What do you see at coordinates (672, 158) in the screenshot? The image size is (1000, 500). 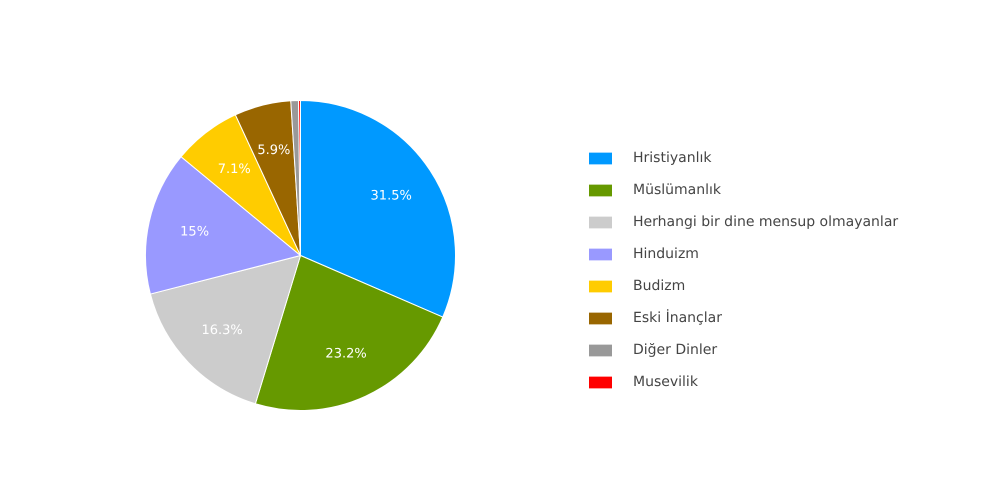 I see `legend-label: Hristiyanlık` at bounding box center [672, 158].